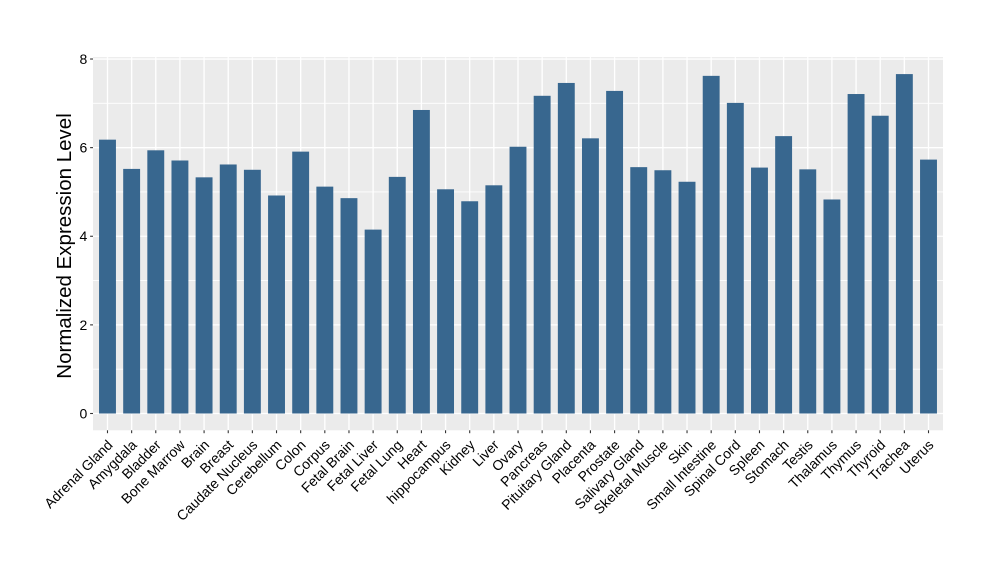 Image resolution: width=1000 pixels, height=585 pixels. I want to click on svg-text: 0, so click(84, 413).